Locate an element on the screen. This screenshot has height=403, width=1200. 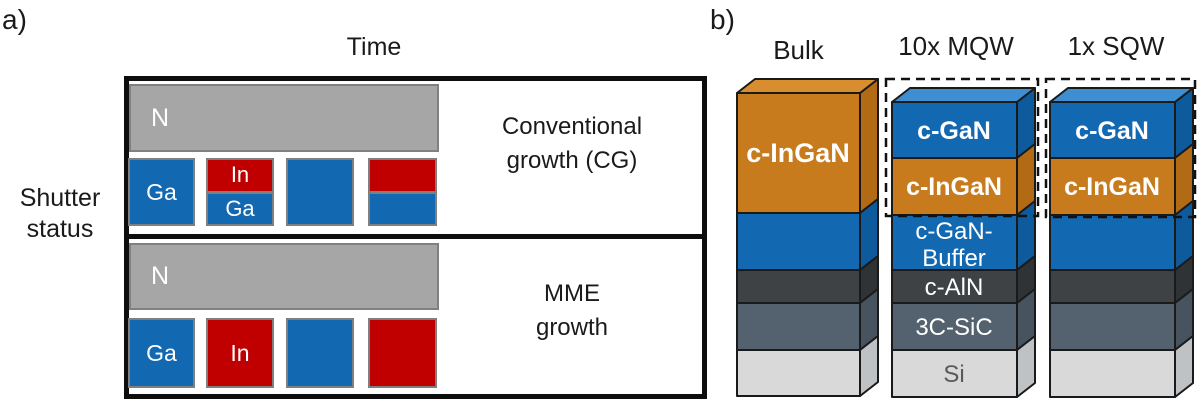
sqw-c-ingan-label: c-InGaN is located at coordinates (1112, 187).